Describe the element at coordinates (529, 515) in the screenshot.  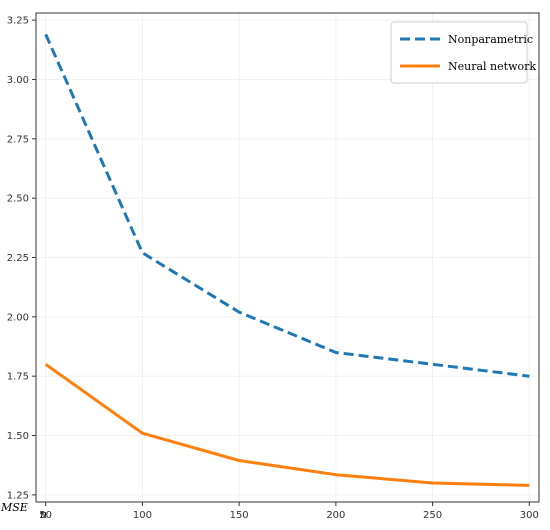
I see `x-tick-label: 300` at that location.